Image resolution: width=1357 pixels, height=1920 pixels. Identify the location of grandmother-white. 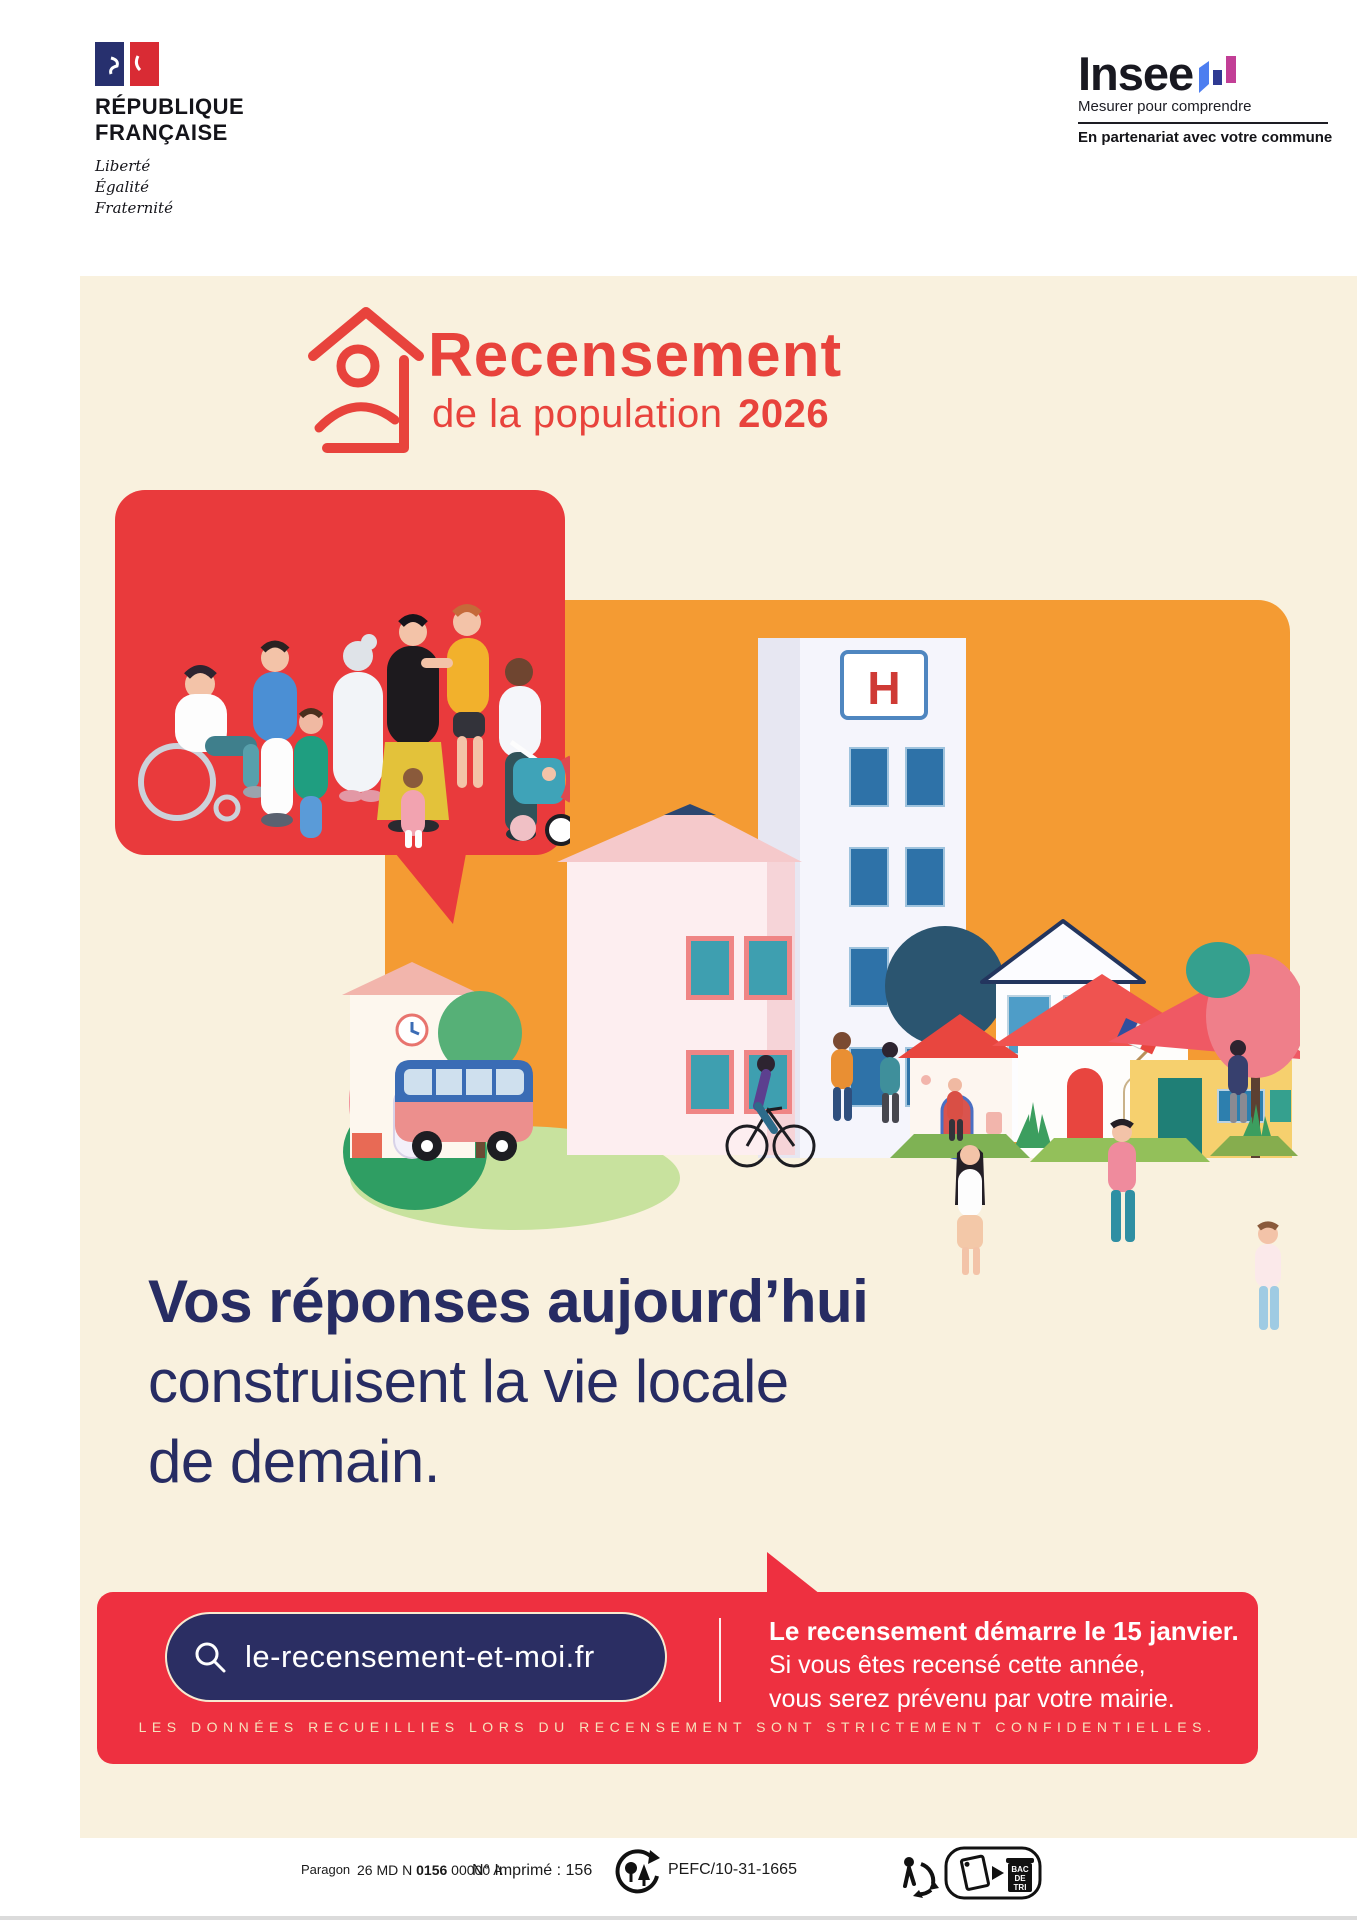
(358, 718).